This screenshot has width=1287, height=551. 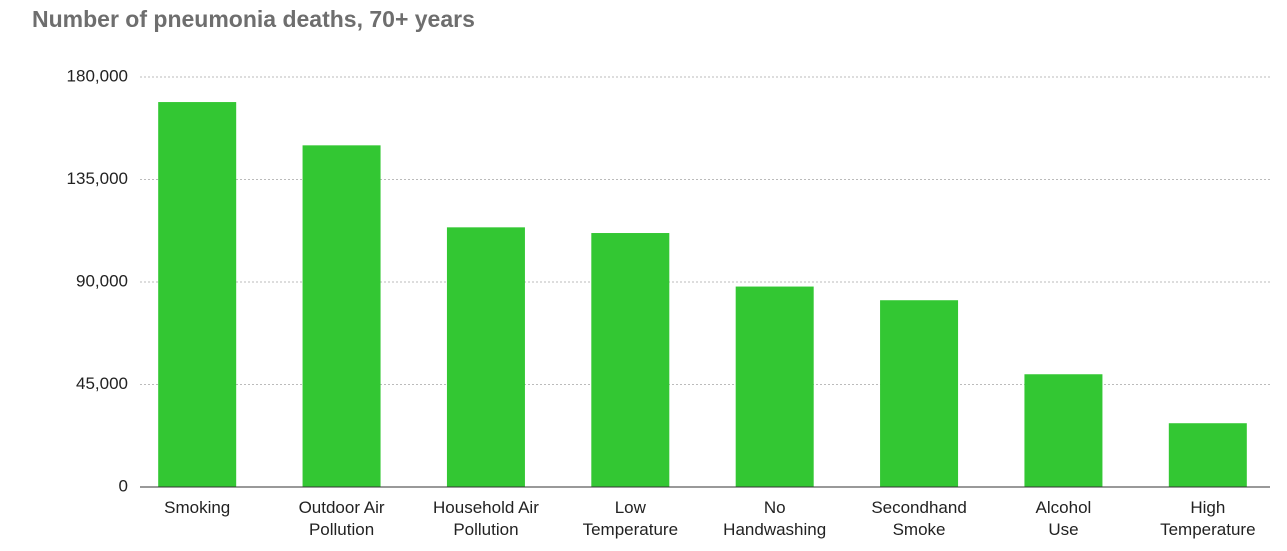 I want to click on x-tick-label: Low Temperature, so click(x=630, y=518).